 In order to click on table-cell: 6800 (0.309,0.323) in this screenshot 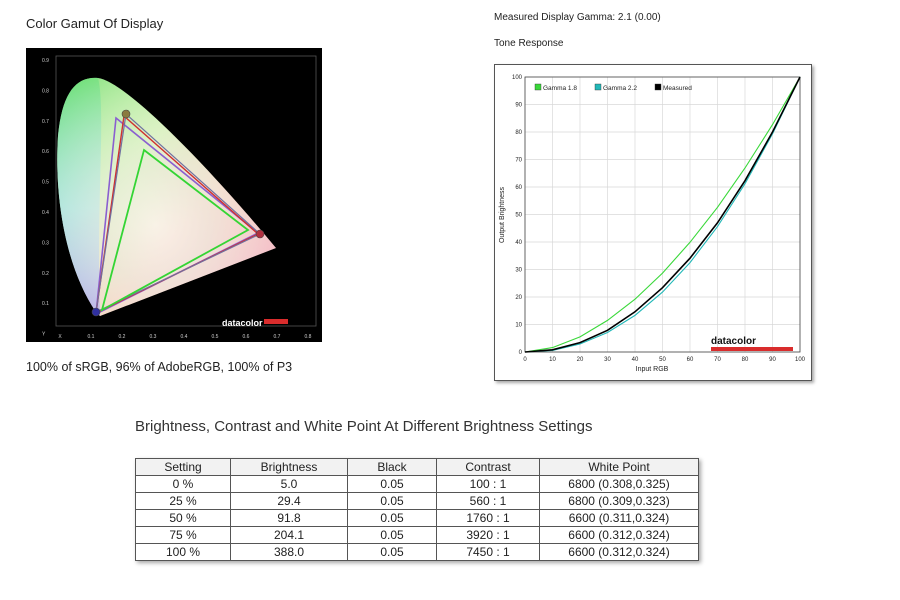, I will do `click(619, 501)`.